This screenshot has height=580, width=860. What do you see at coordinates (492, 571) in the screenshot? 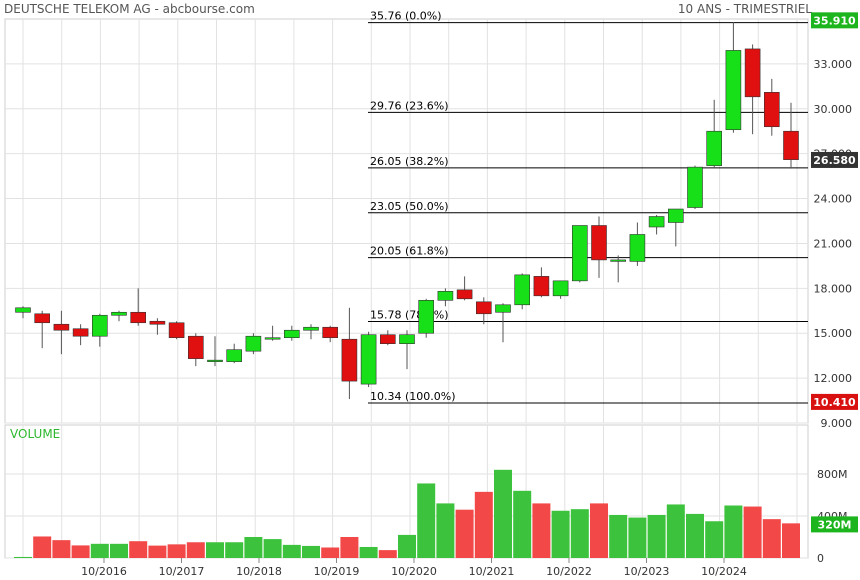
I see `time-tick-label: 10/2021` at bounding box center [492, 571].